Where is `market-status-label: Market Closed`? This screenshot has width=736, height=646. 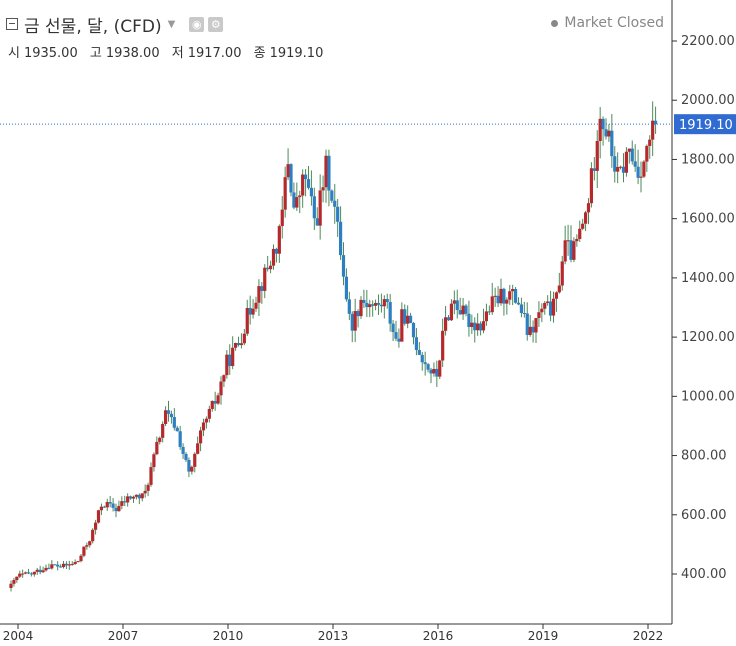 market-status-label: Market Closed is located at coordinates (614, 23).